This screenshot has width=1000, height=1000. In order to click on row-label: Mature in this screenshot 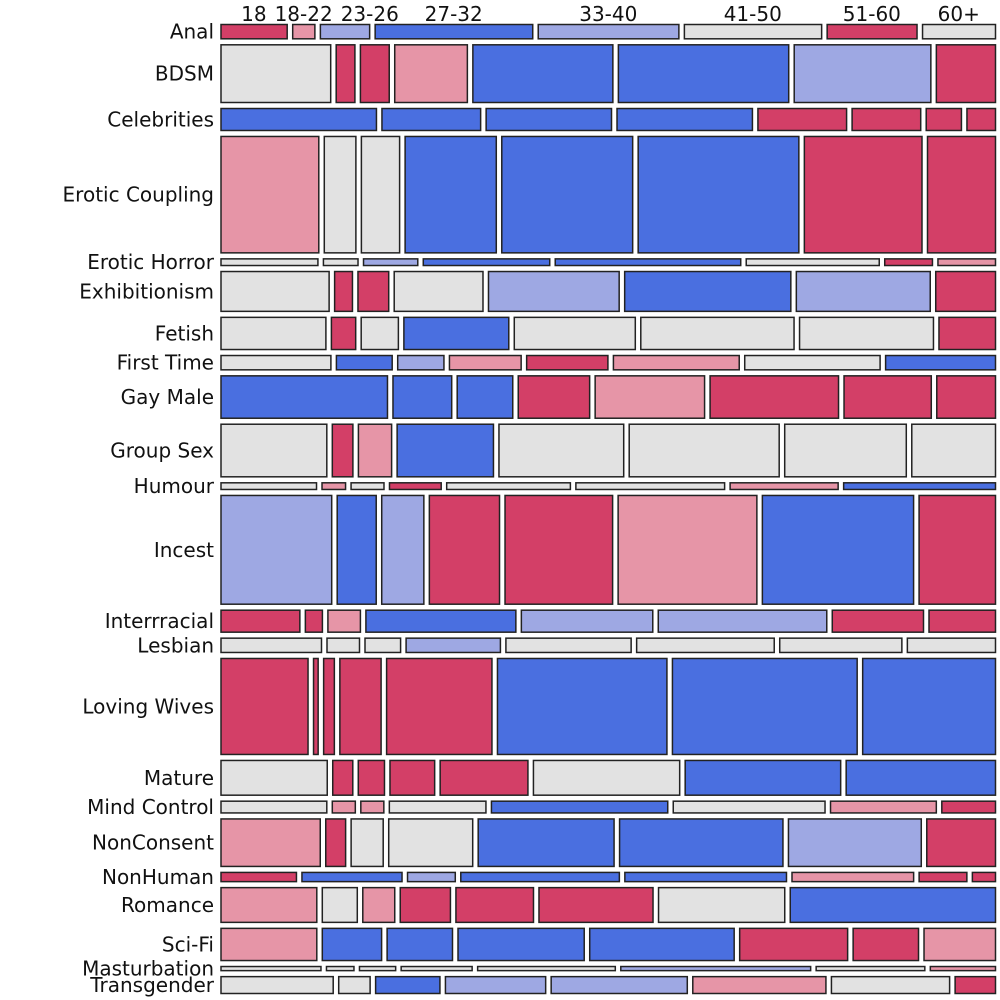, I will do `click(179, 778)`.